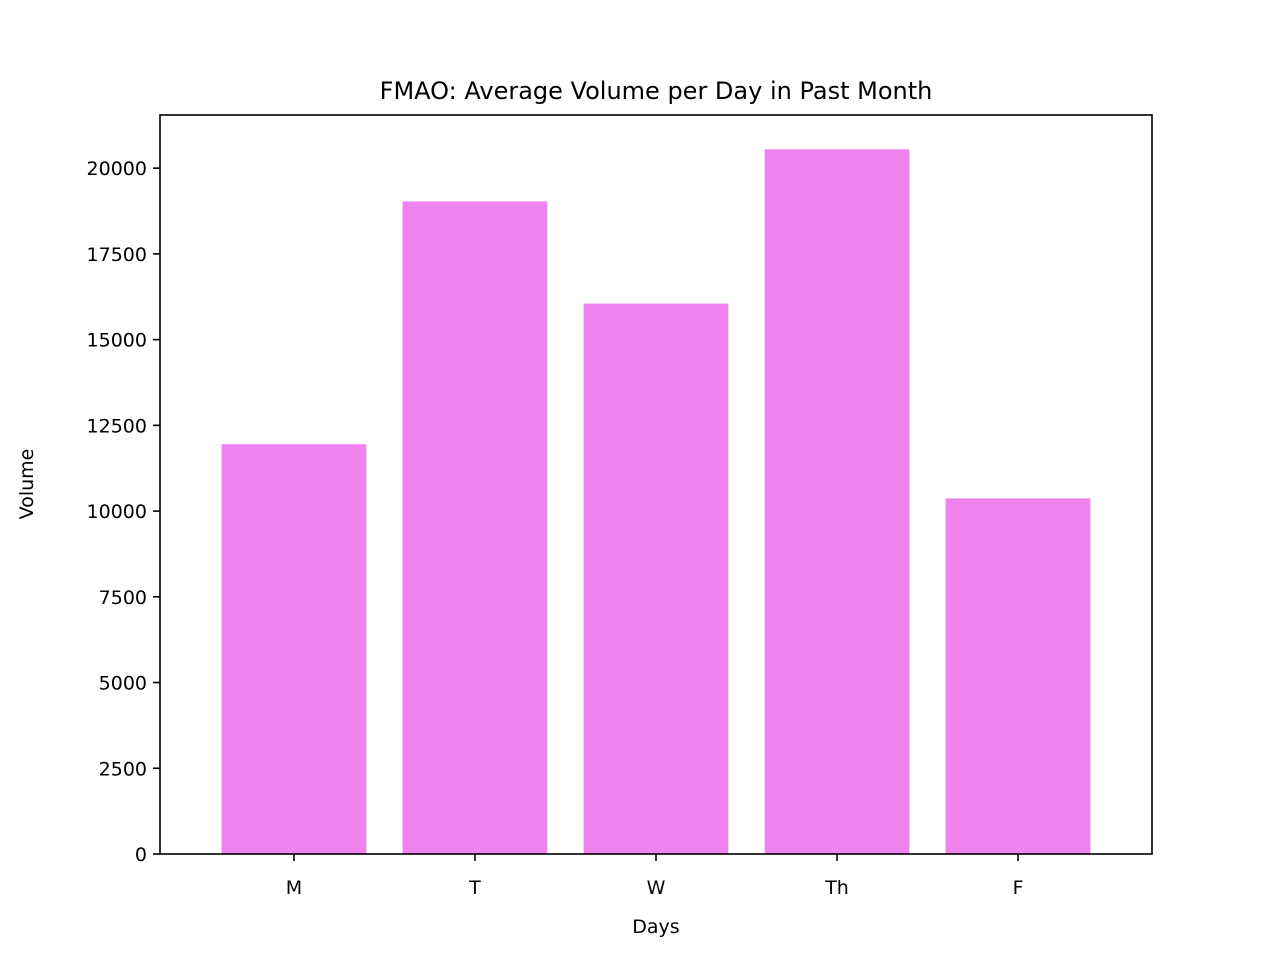 The image size is (1280, 960). Describe the element at coordinates (836, 888) in the screenshot. I see `x-tick-label: Th` at that location.